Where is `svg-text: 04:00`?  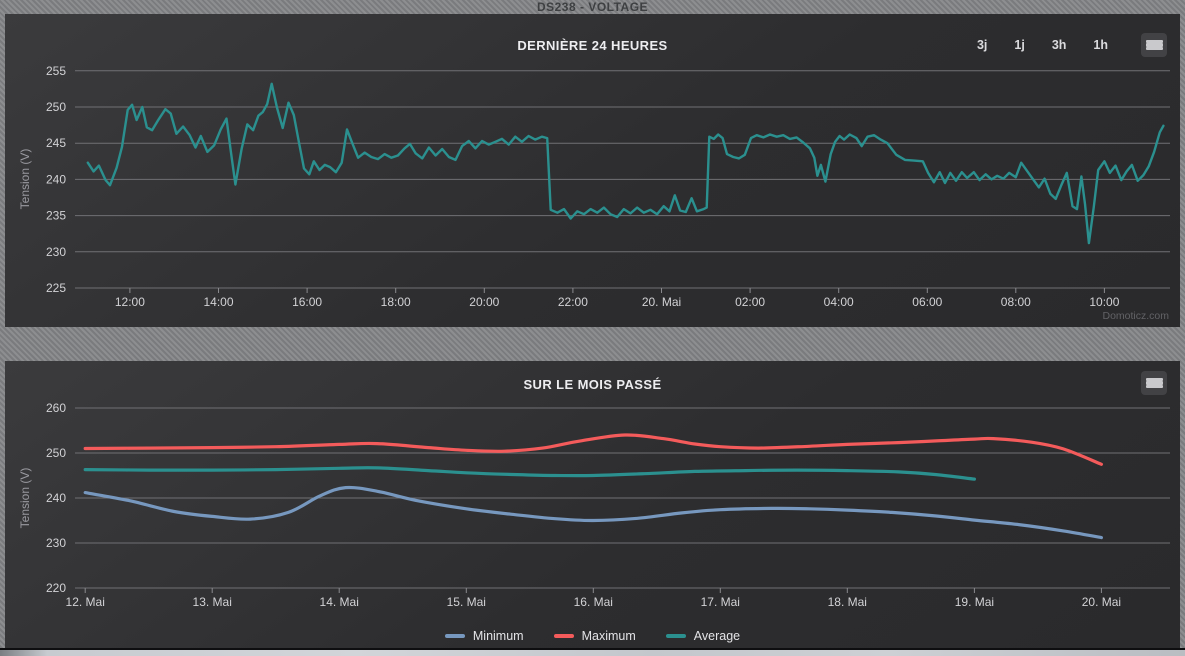
svg-text: 04:00 is located at coordinates (839, 302).